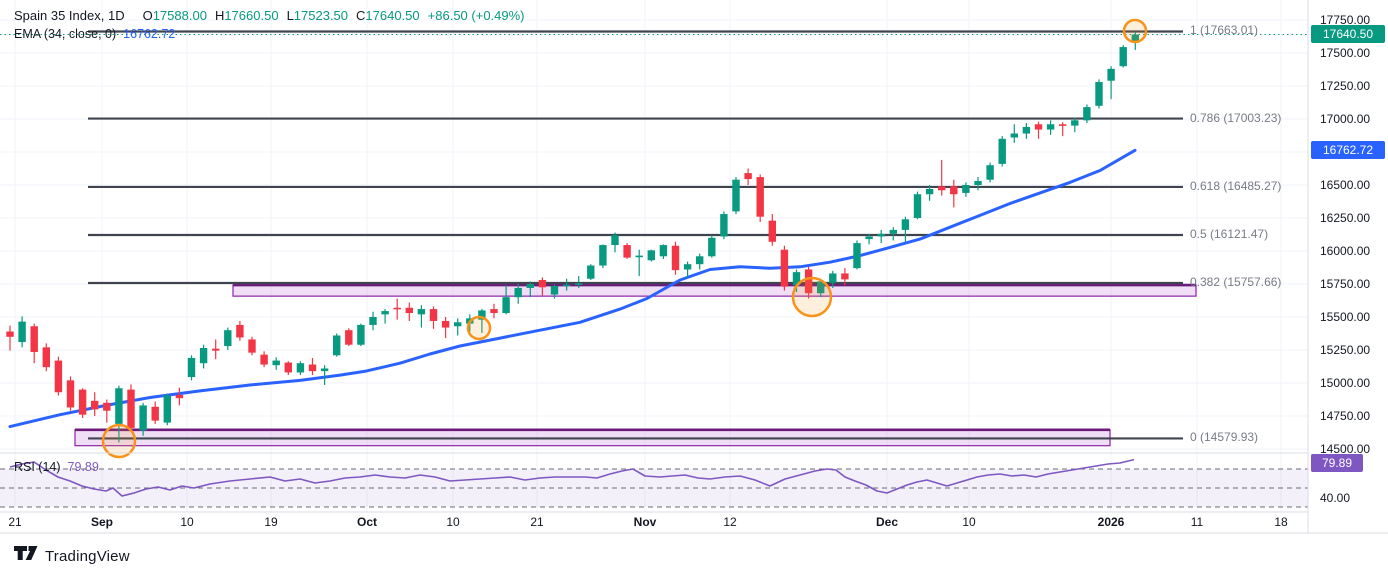 The height and width of the screenshot is (575, 1388). What do you see at coordinates (1236, 117) in the screenshot?
I see `fib-level-label: 0.786 (17003.23)` at bounding box center [1236, 117].